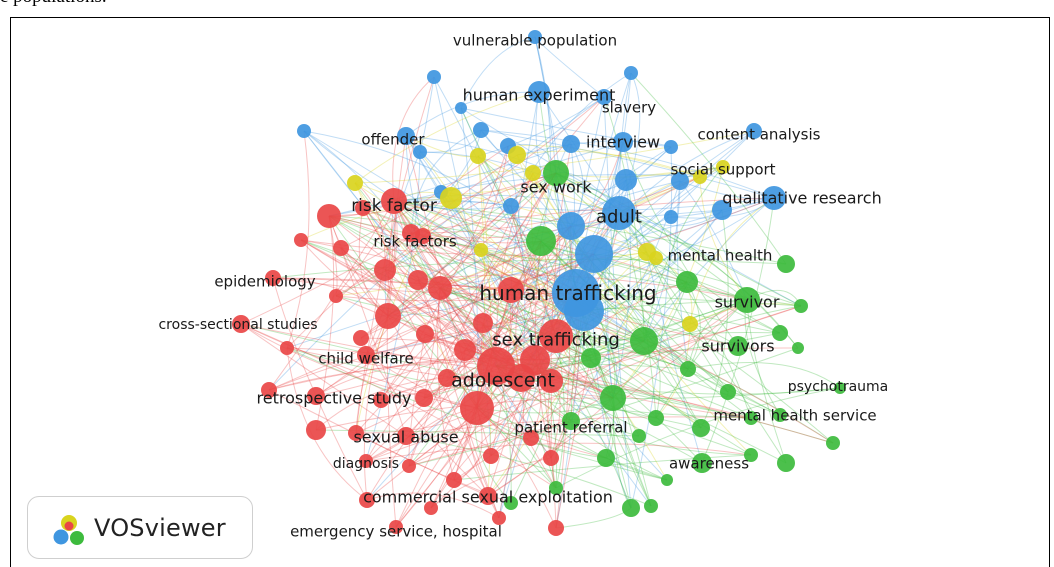  I want to click on node-mental-health, so click(647, 252).